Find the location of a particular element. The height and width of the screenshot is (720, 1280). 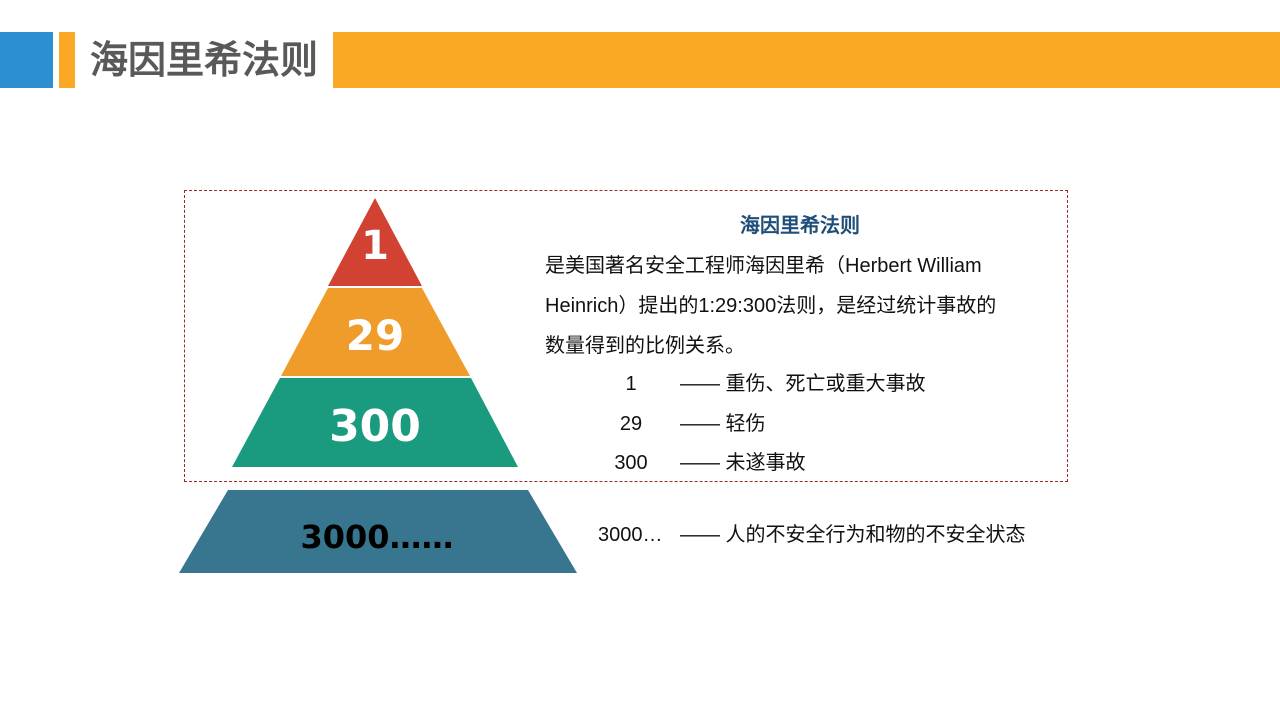

legend-number: 1 is located at coordinates (631, 384).